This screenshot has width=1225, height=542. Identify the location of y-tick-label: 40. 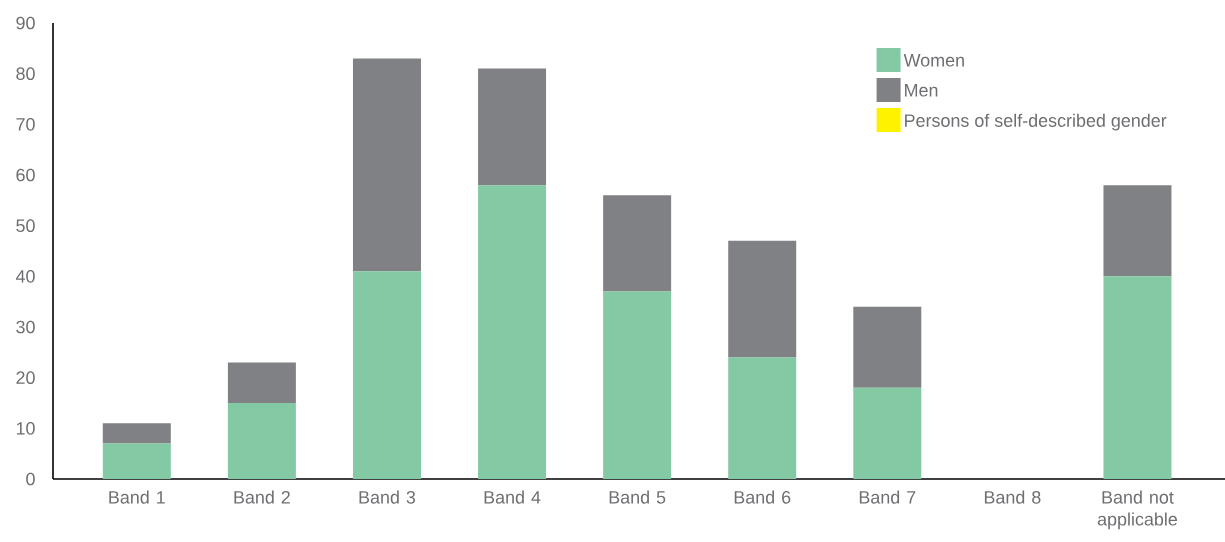
(25, 276).